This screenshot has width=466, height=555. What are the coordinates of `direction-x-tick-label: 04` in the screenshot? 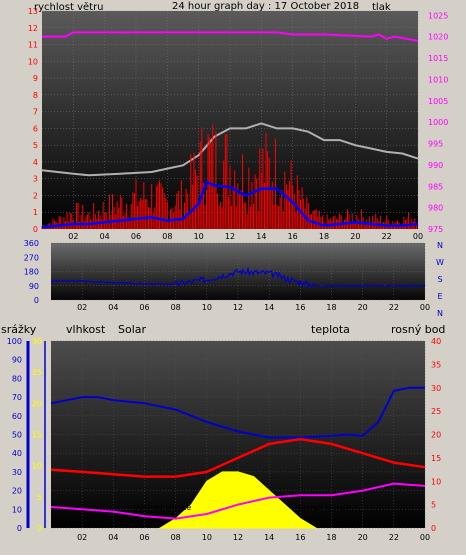 It's located at (113, 307).